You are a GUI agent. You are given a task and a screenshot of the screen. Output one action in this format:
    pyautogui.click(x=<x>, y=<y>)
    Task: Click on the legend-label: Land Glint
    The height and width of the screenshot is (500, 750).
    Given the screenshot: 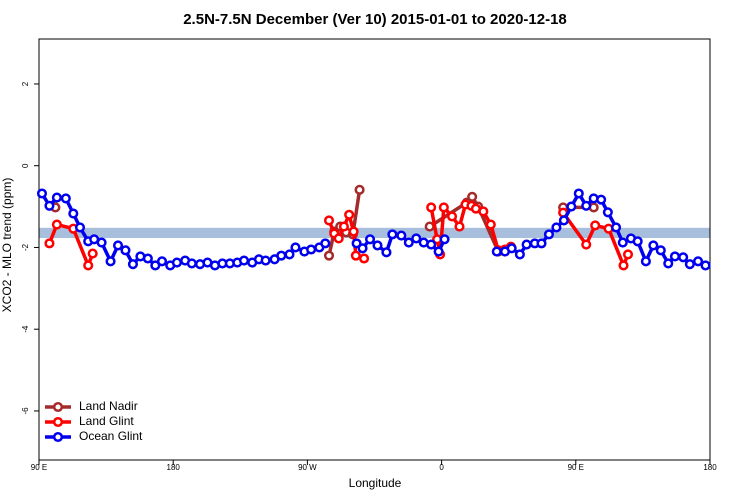 What is the action you would take?
    pyautogui.click(x=106, y=421)
    